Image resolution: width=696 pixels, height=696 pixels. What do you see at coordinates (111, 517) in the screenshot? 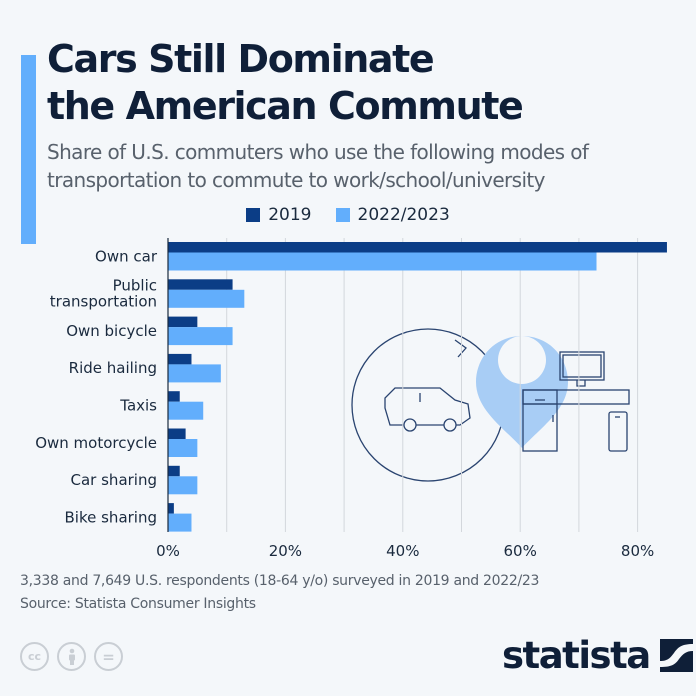
I see `category-label: Bike sharing` at bounding box center [111, 517].